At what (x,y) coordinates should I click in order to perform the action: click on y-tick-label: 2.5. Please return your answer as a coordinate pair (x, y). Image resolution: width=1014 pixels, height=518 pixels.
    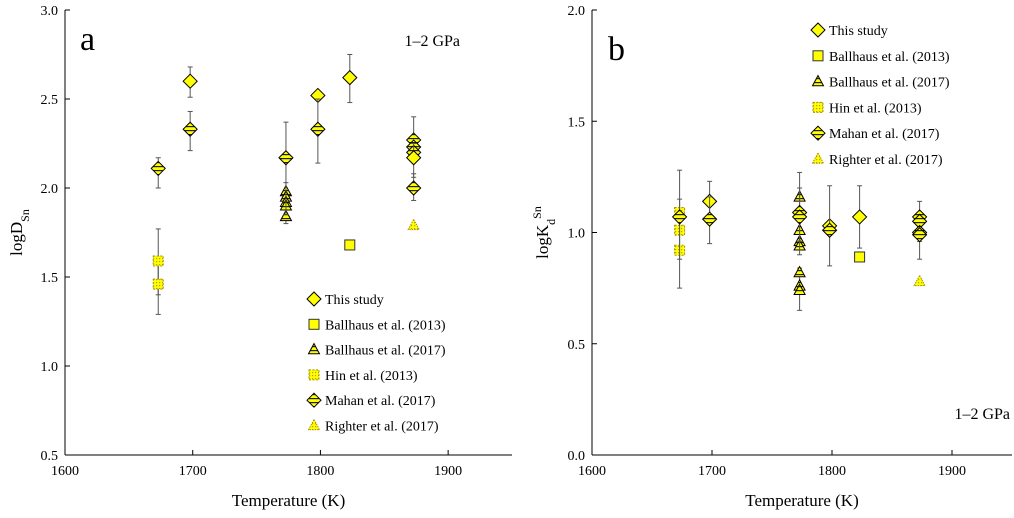
    Looking at the image, I should click on (50, 100).